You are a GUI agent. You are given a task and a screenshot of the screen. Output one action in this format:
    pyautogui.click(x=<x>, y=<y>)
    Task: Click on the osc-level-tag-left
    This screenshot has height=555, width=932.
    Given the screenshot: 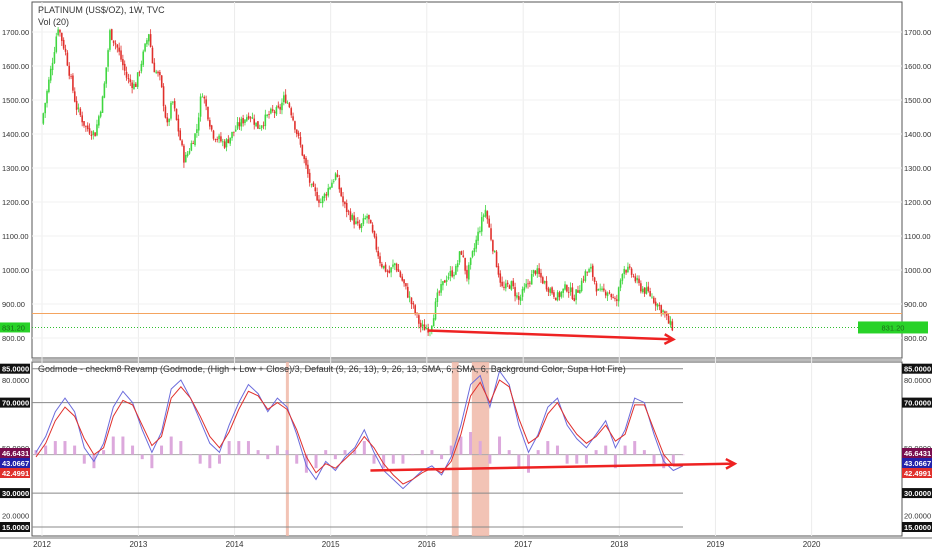 What is the action you would take?
    pyautogui.click(x=15, y=368)
    